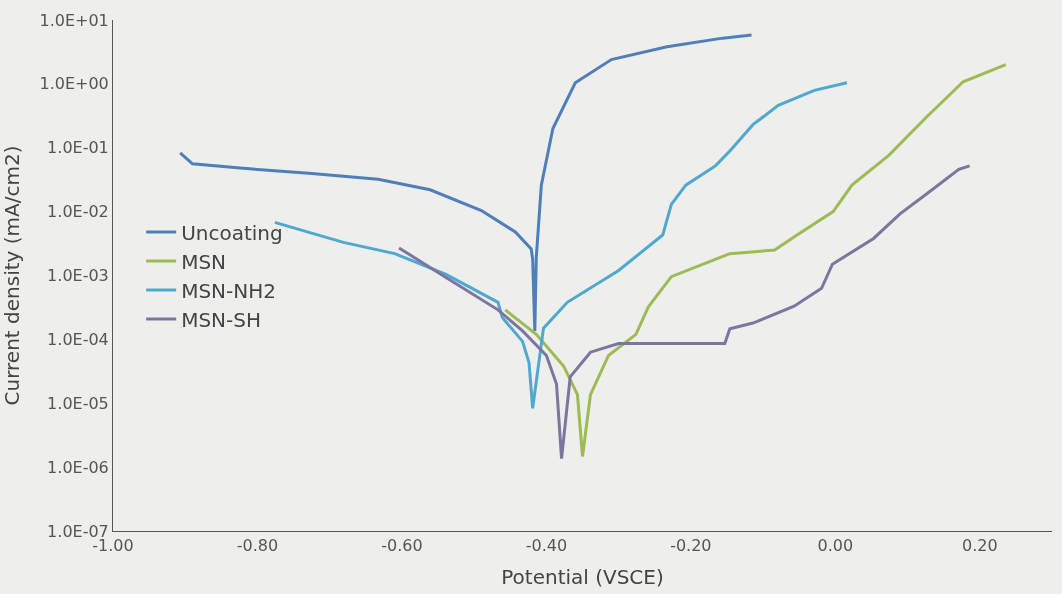 The width and height of the screenshot is (1062, 594). I want to click on y-tick-label: 1.0E-01, so click(78, 148).